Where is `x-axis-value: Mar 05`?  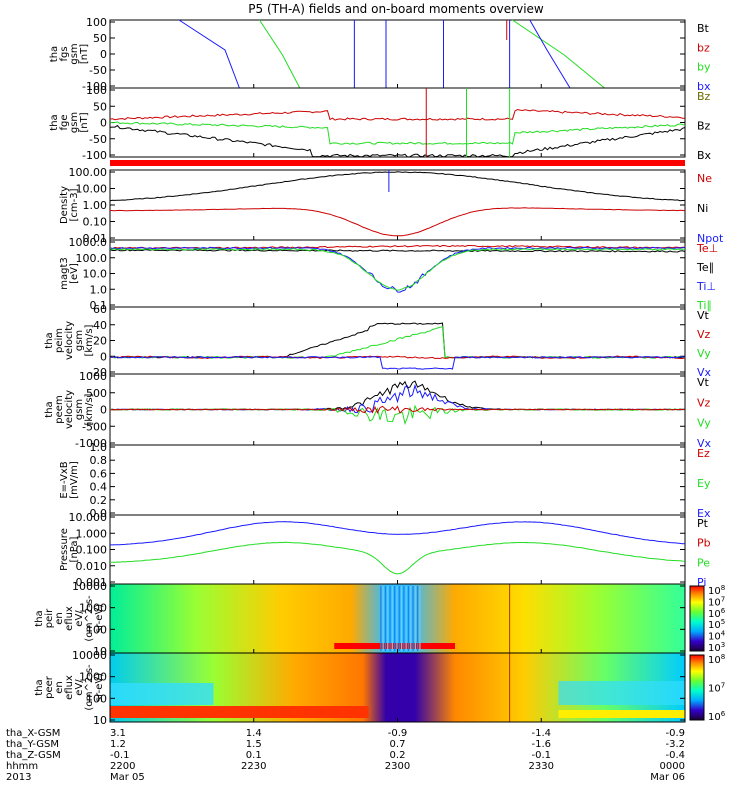
x-axis-value: Mar 05 is located at coordinates (127, 777).